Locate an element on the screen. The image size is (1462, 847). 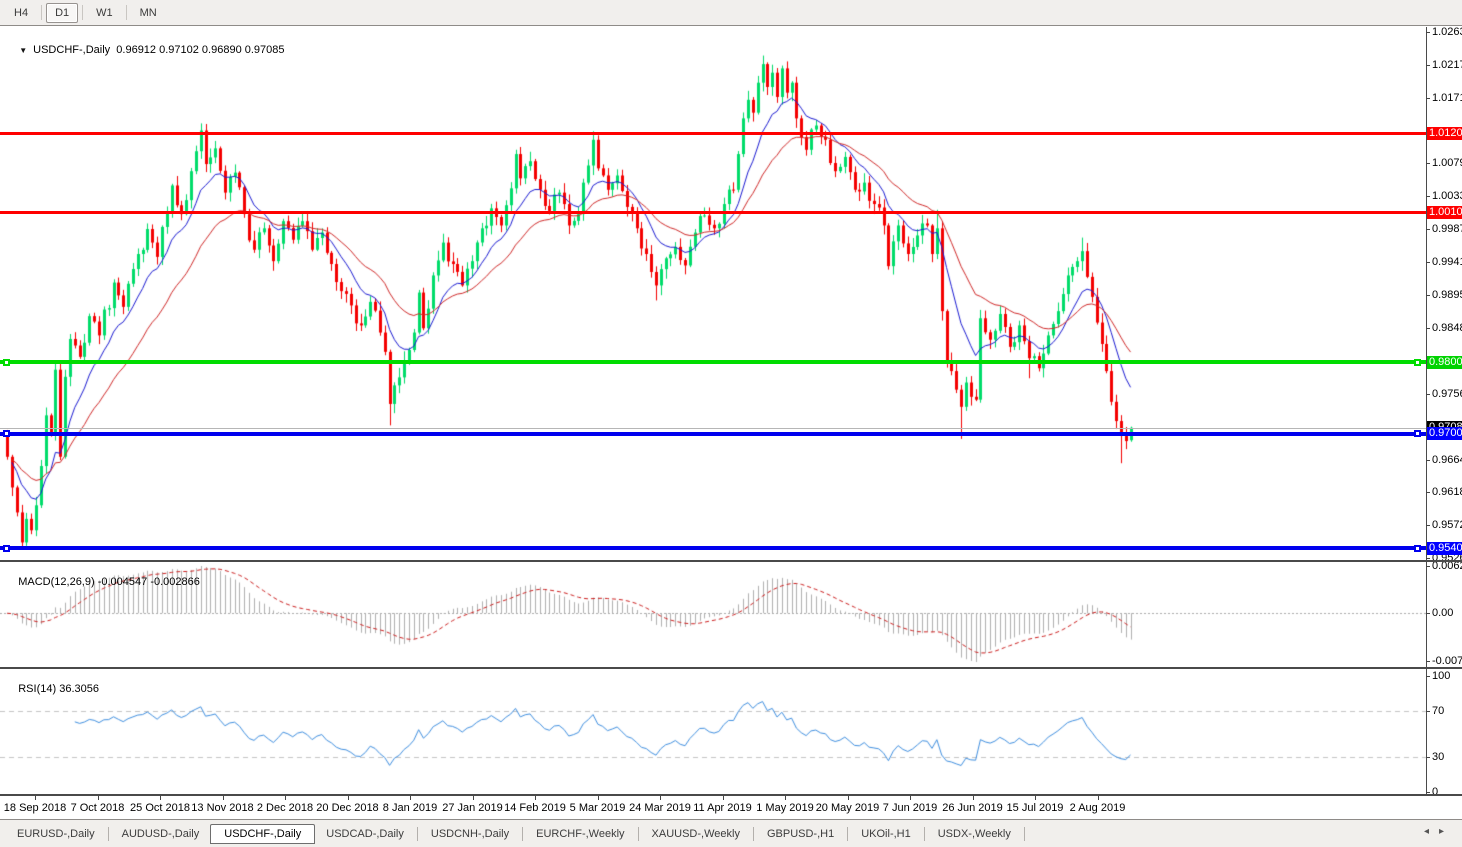
tab-scroll-right-icon: ▸ is located at coordinates (1446, 831).